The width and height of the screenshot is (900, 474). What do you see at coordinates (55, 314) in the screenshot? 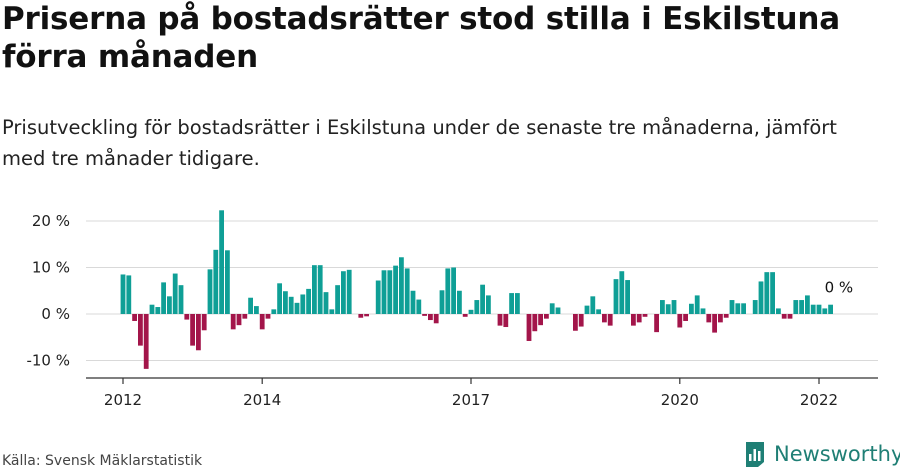
I see `y-tick-label: 0 %` at bounding box center [55, 314].